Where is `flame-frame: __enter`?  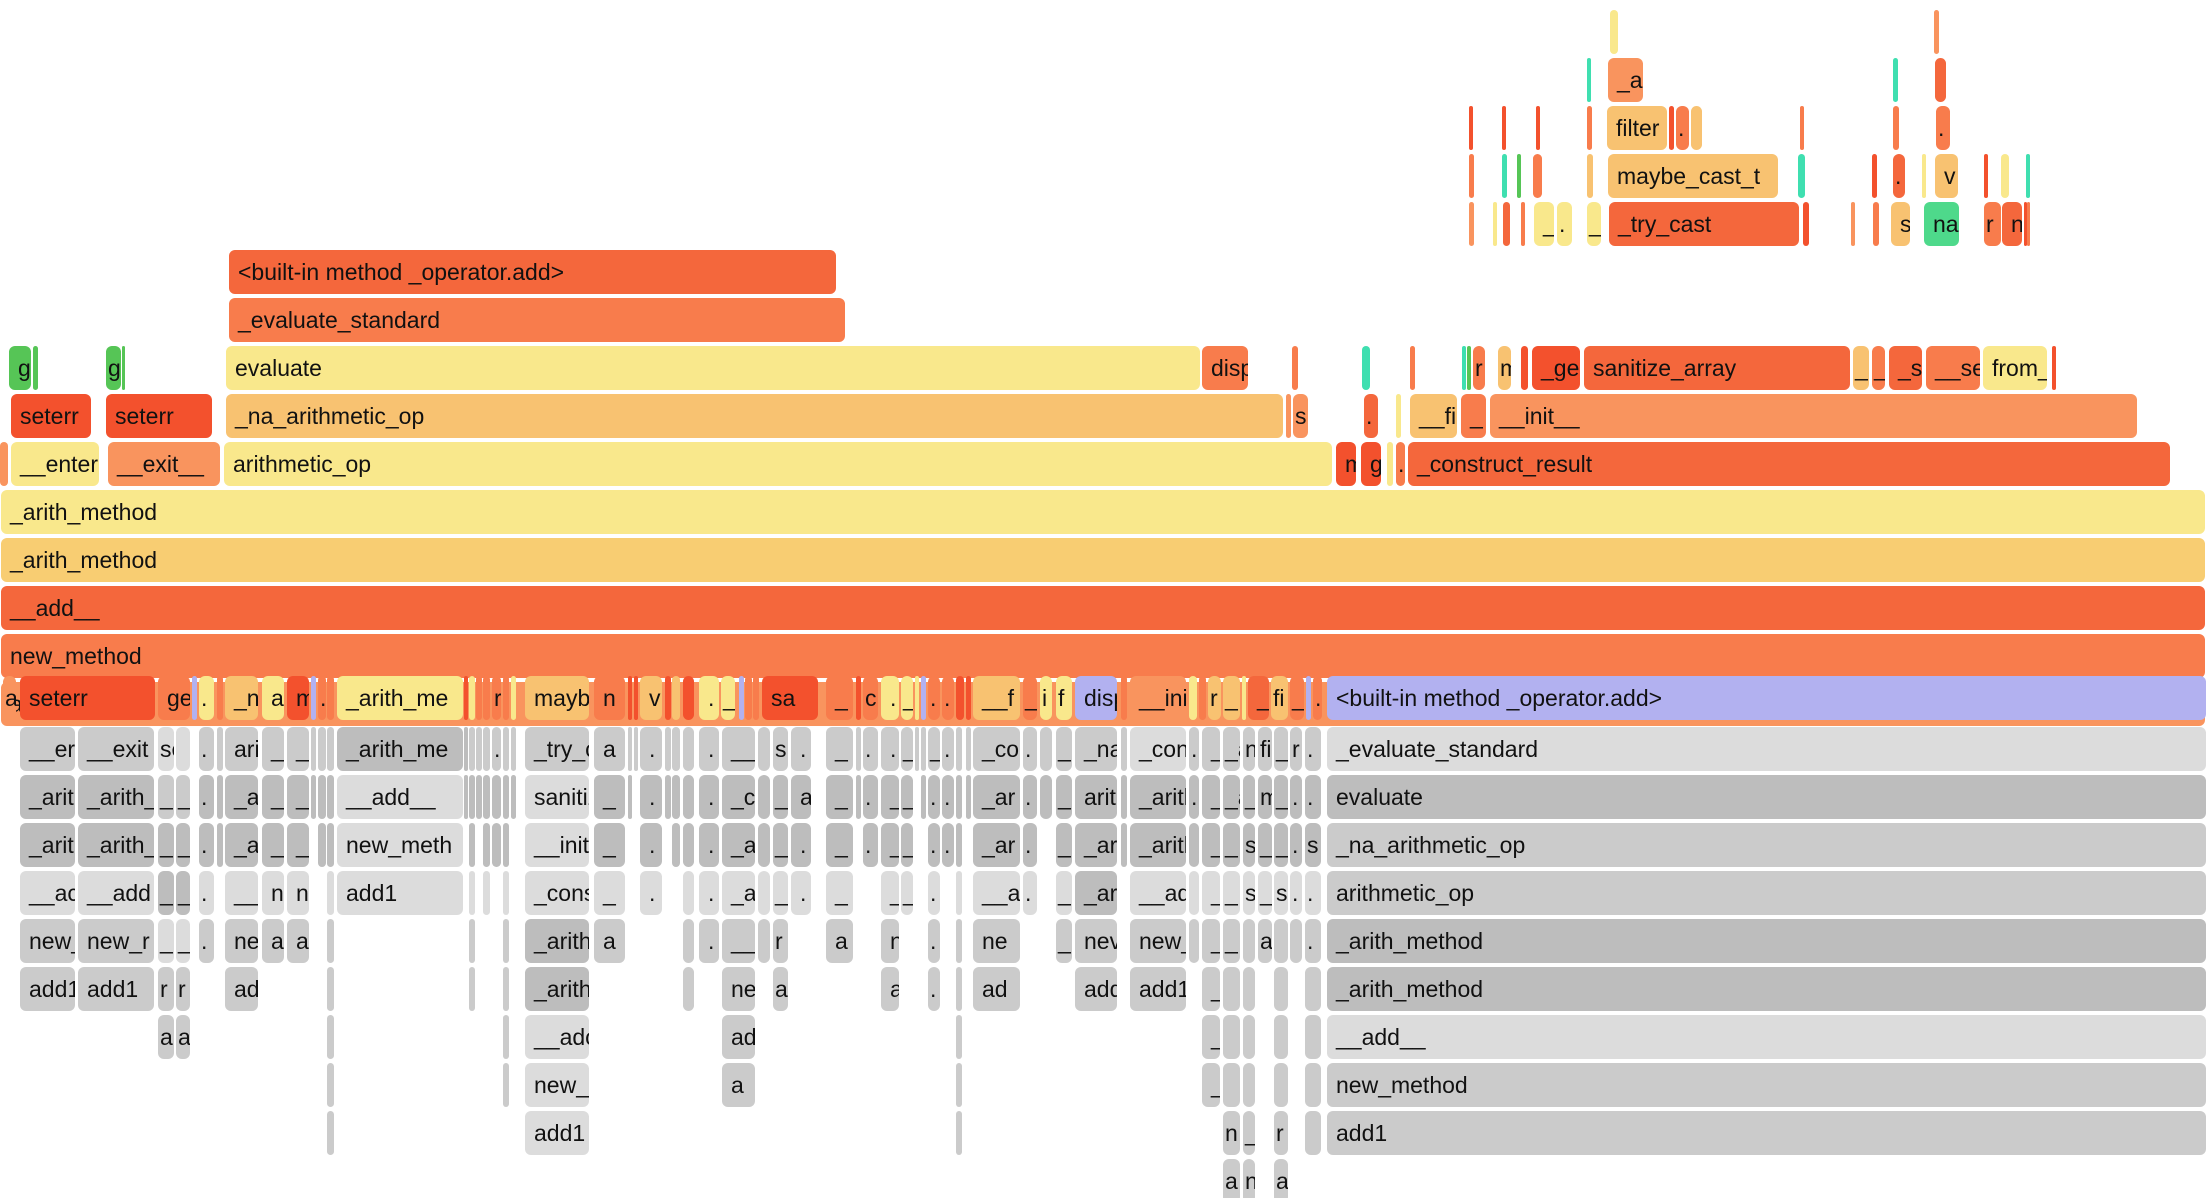 flame-frame: __enter is located at coordinates (55, 464).